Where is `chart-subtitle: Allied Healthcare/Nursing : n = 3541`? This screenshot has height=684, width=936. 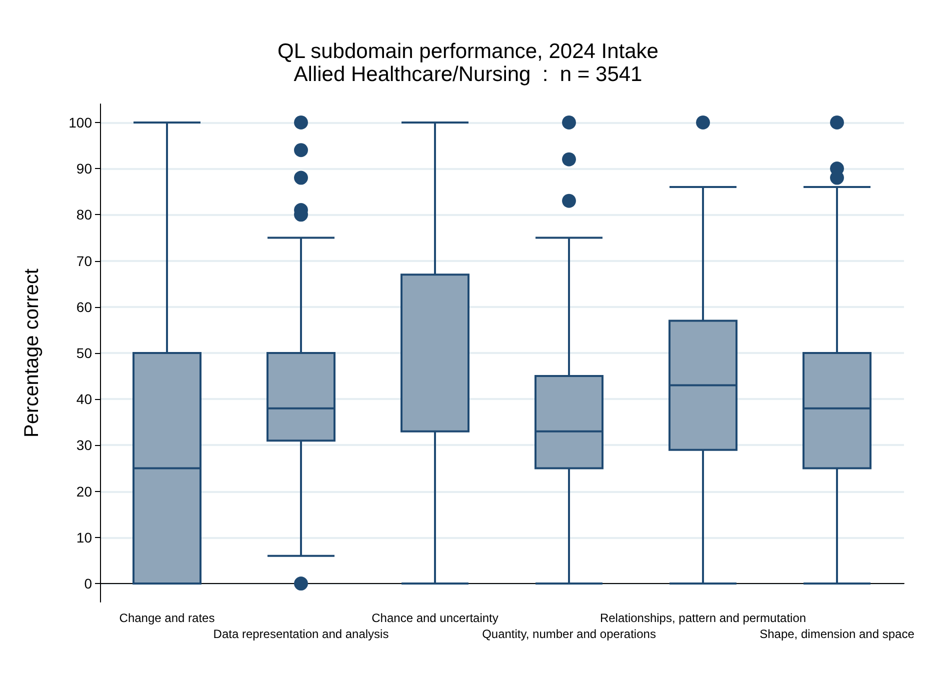 chart-subtitle: Allied Healthcare/Nursing : n = 3541 is located at coordinates (468, 74).